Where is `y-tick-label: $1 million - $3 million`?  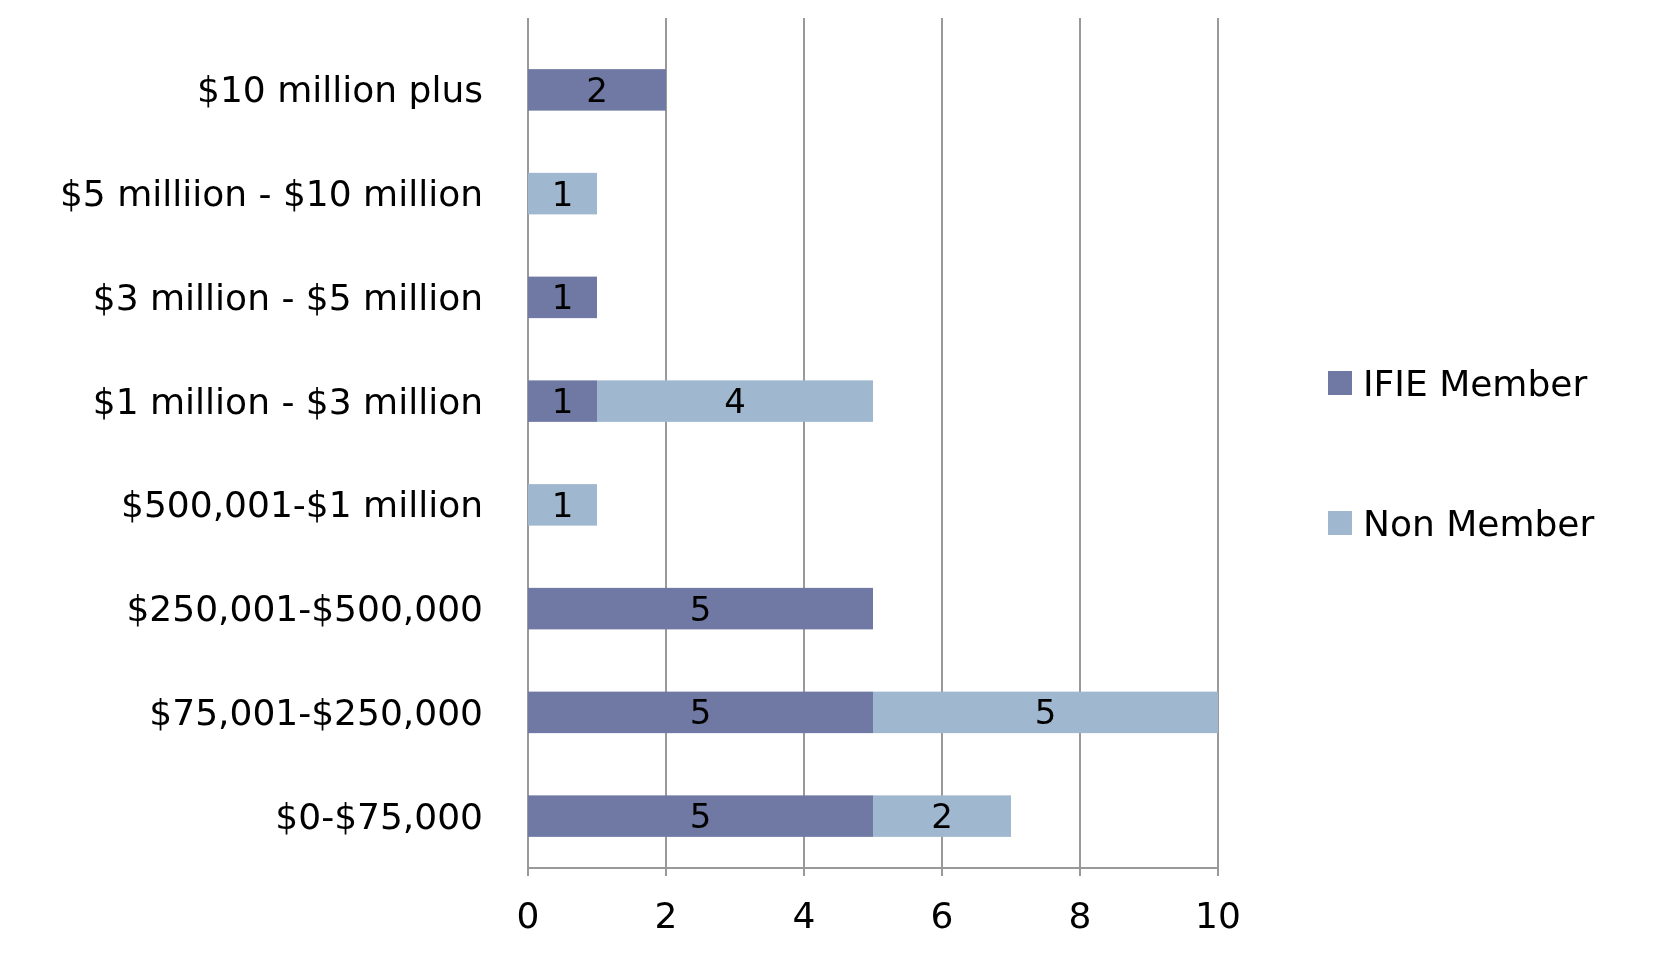 y-tick-label: $1 million - $3 million is located at coordinates (287, 401).